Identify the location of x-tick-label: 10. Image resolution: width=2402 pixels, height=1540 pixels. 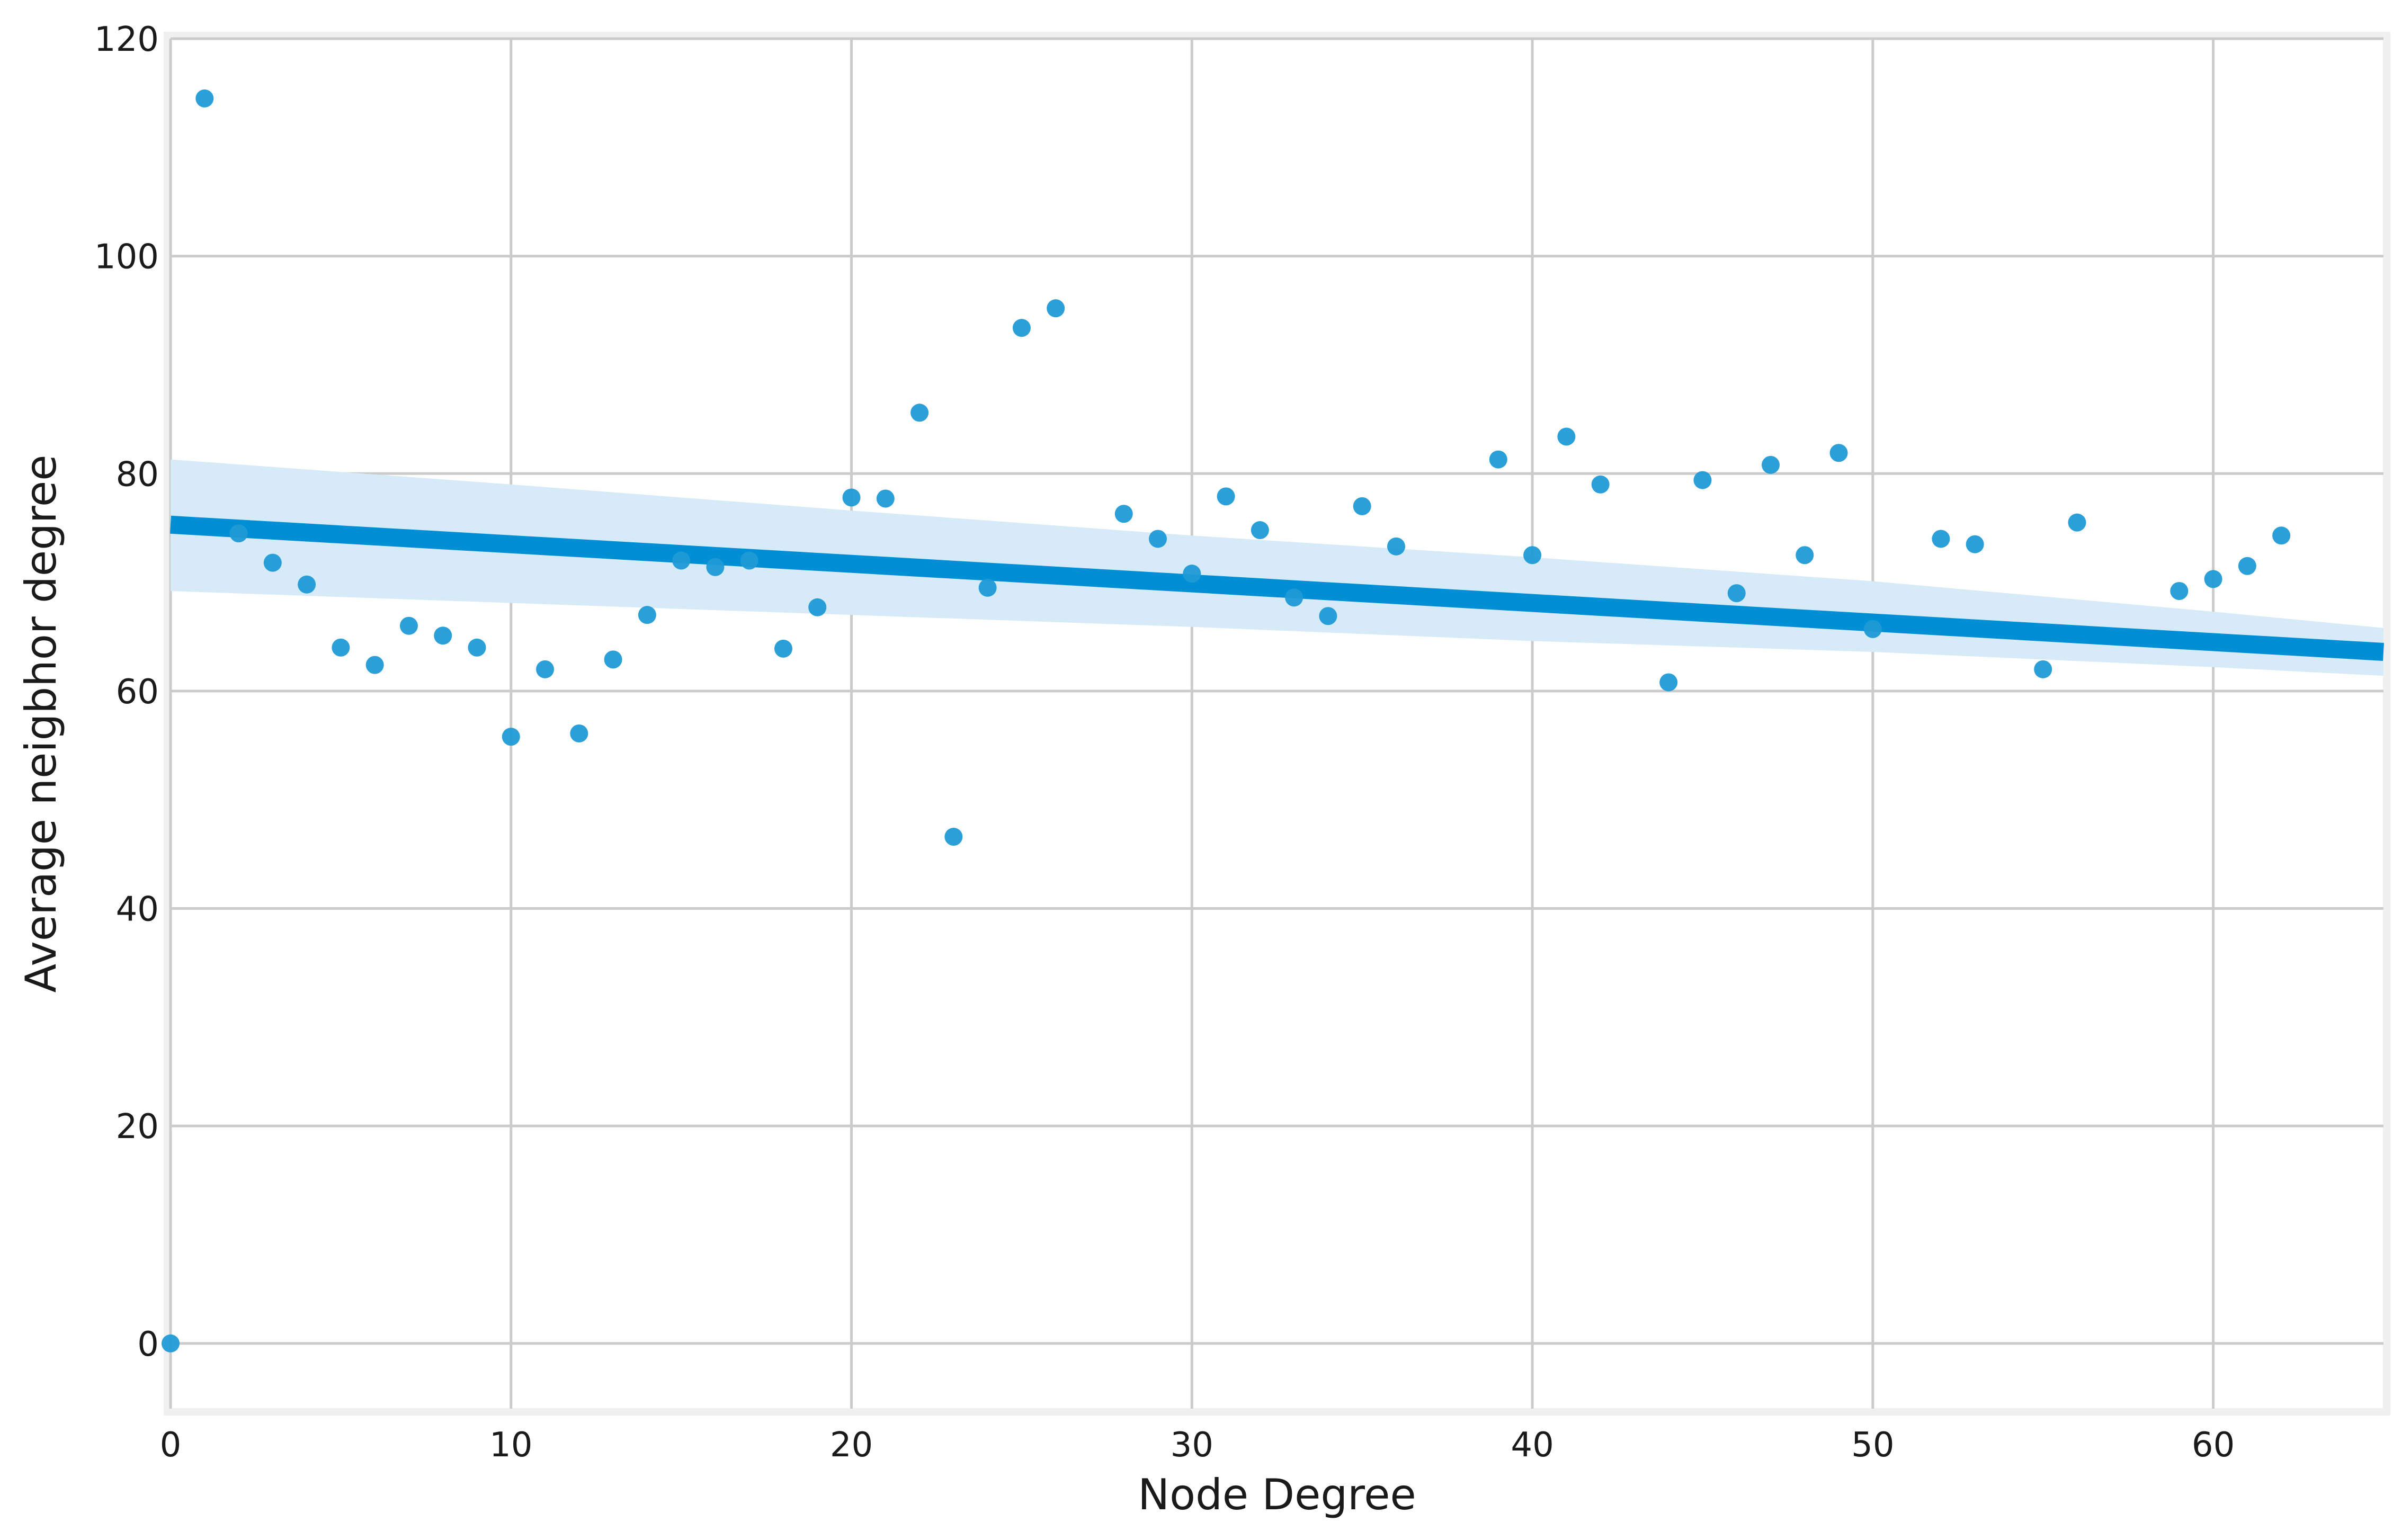
(510, 1445).